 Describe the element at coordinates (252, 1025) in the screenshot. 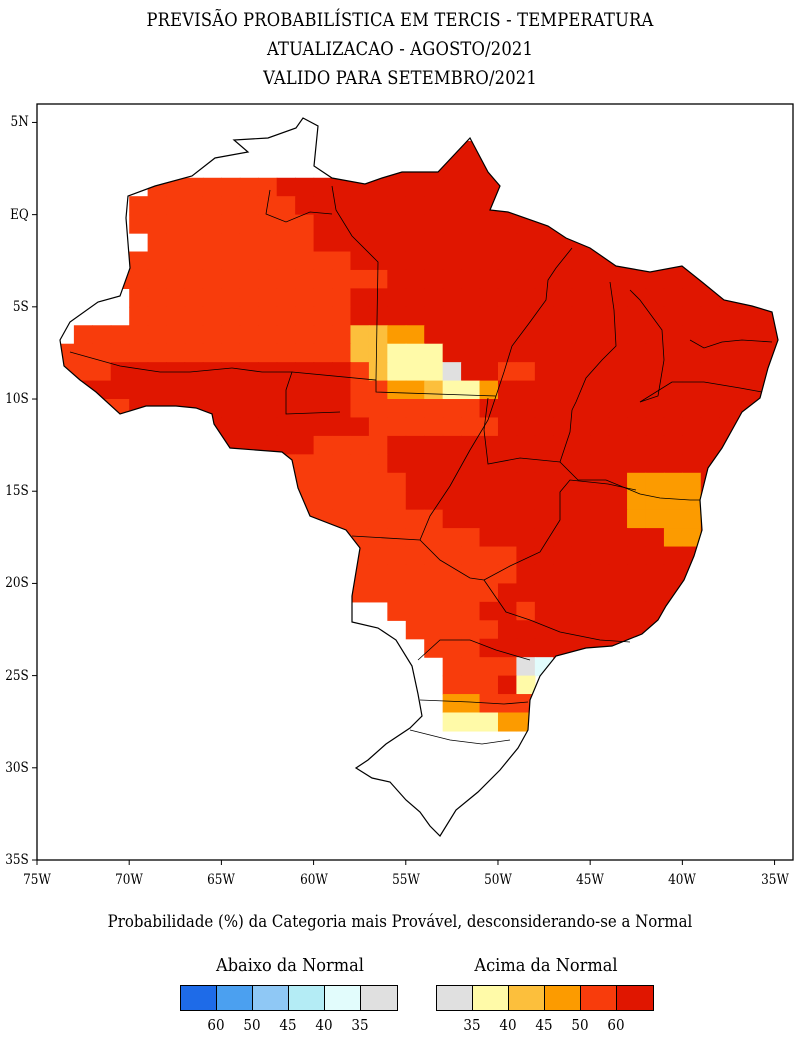

I see `legend-tick-label: 50` at that location.